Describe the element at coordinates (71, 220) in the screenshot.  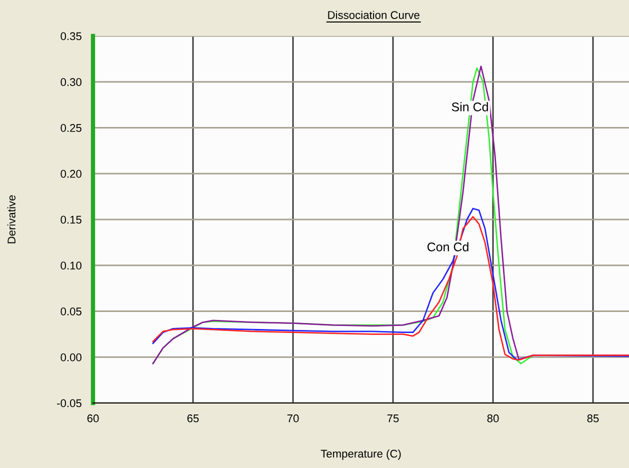
I see `y-tick-label: 0.15` at that location.